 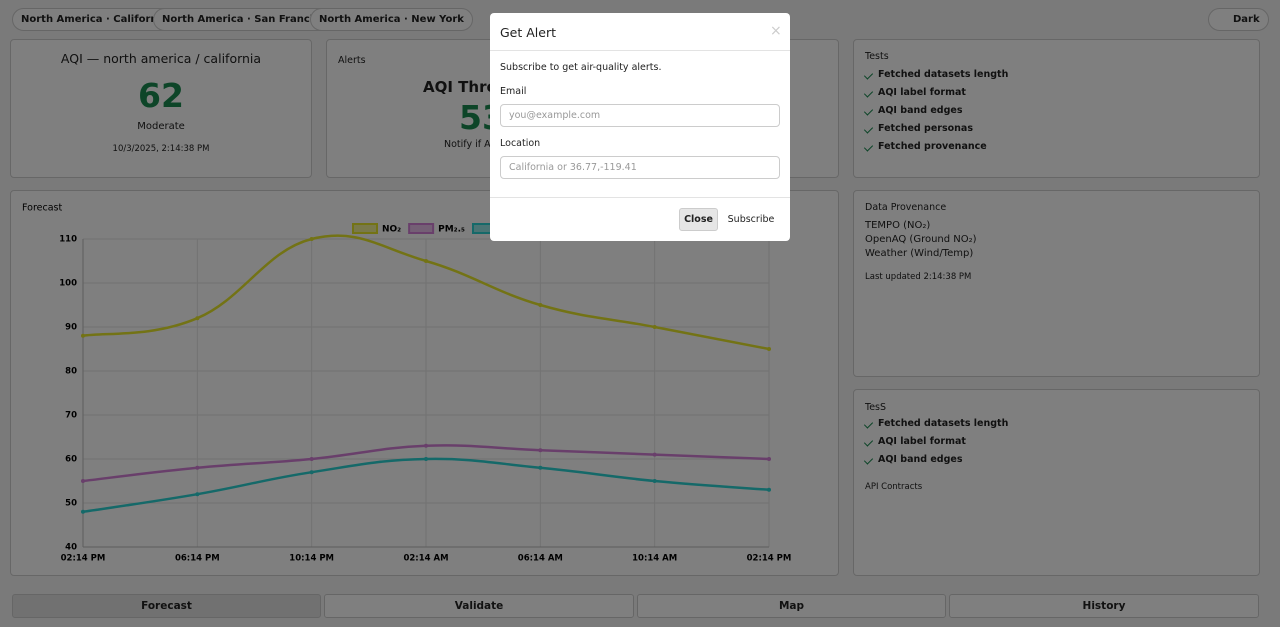 I want to click on field-label: Location, so click(x=520, y=143).